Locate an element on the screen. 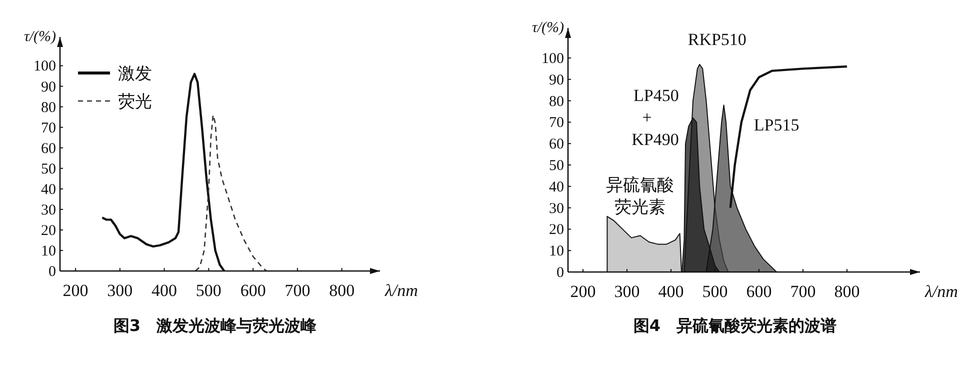  legend-label: 荧光 is located at coordinates (135, 101).